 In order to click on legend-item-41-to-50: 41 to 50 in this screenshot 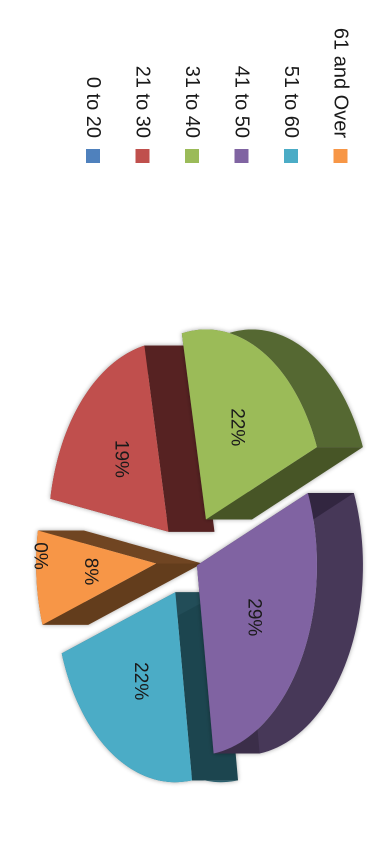, I will do `click(242, 114)`.